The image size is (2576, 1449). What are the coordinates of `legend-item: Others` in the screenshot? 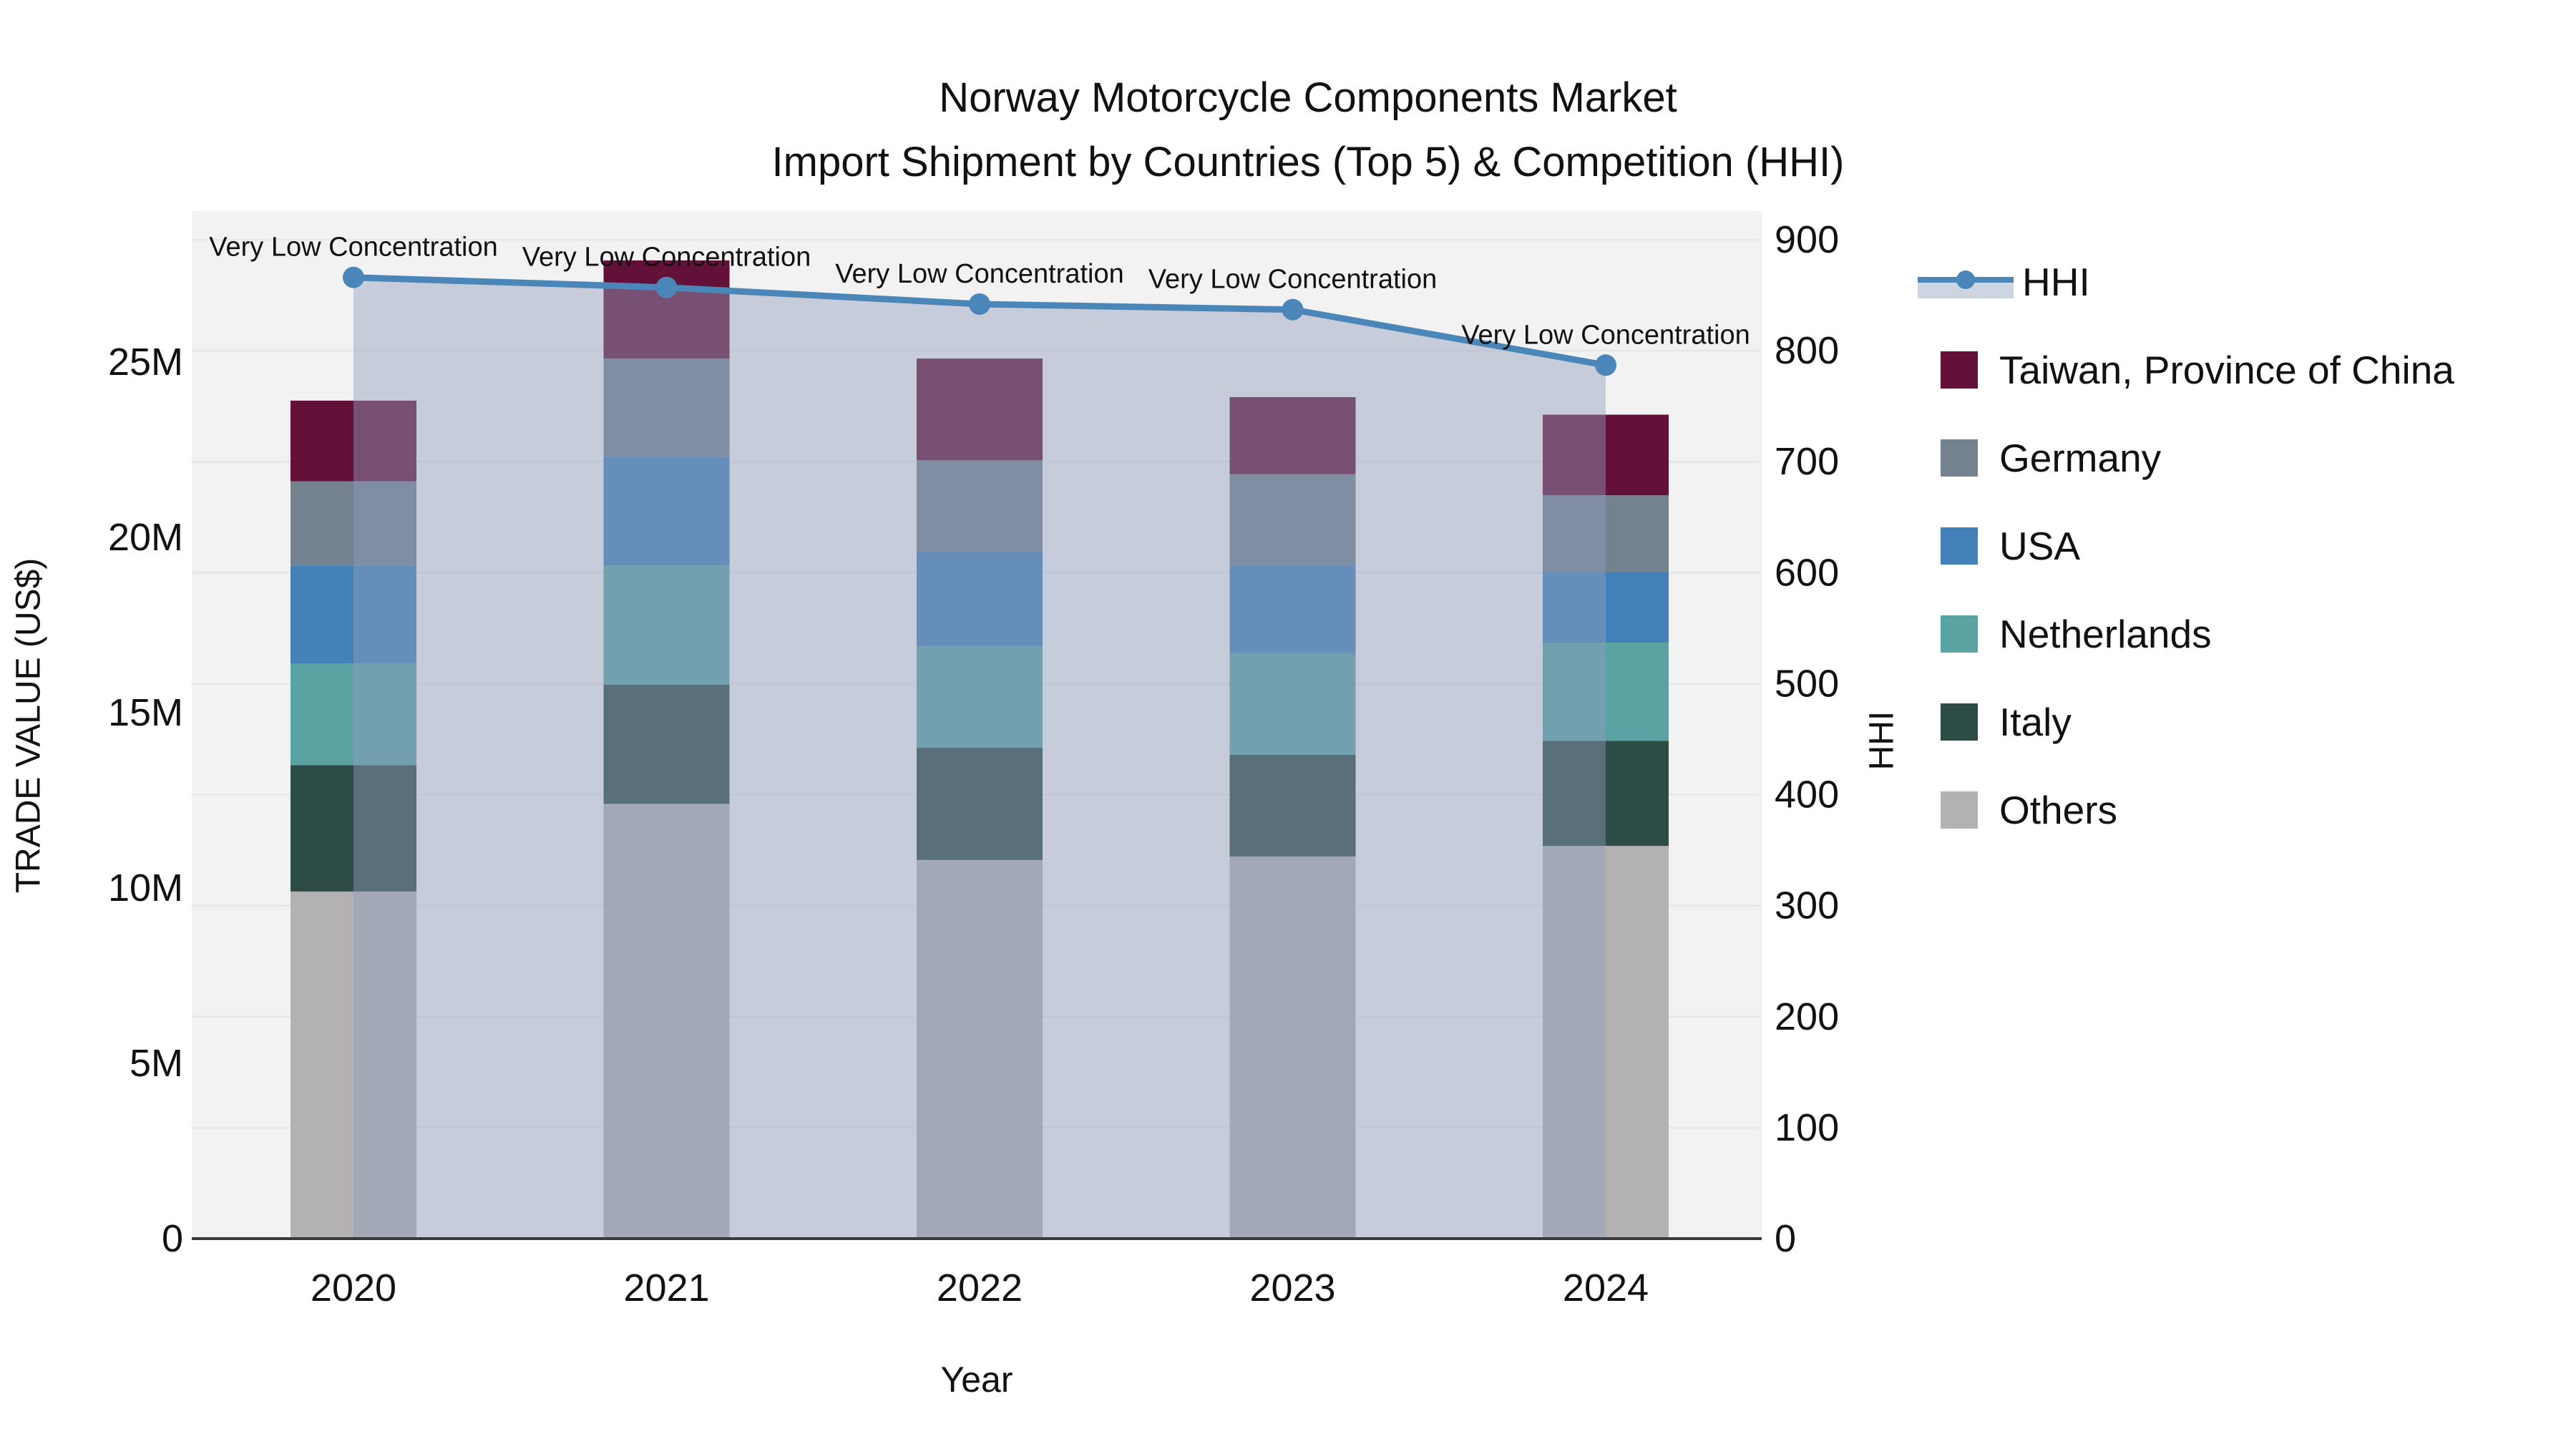 It's located at (2197, 810).